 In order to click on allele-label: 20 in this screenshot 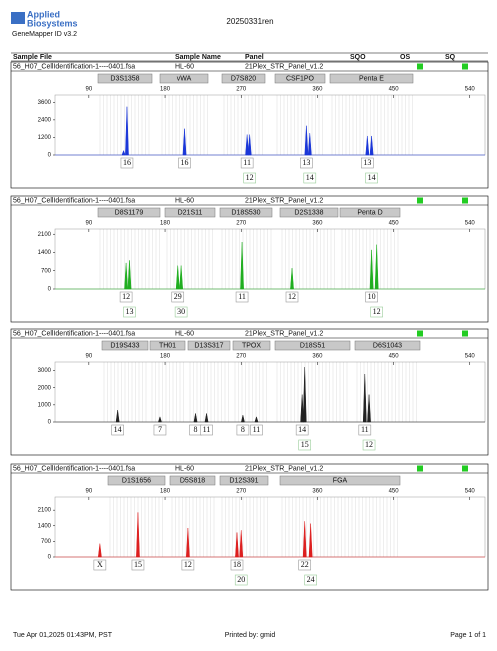, I will do `click(241, 579)`.